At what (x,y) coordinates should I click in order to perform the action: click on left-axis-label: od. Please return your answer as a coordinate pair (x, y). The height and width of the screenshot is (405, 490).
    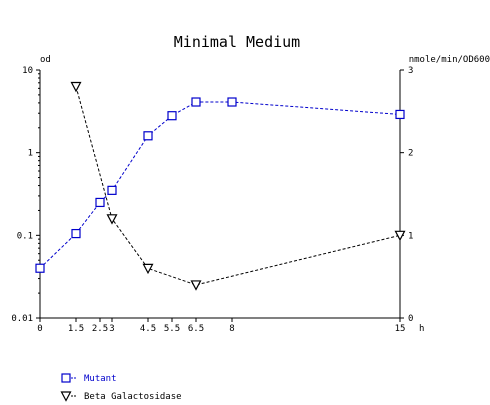
    Looking at the image, I should click on (45, 60).